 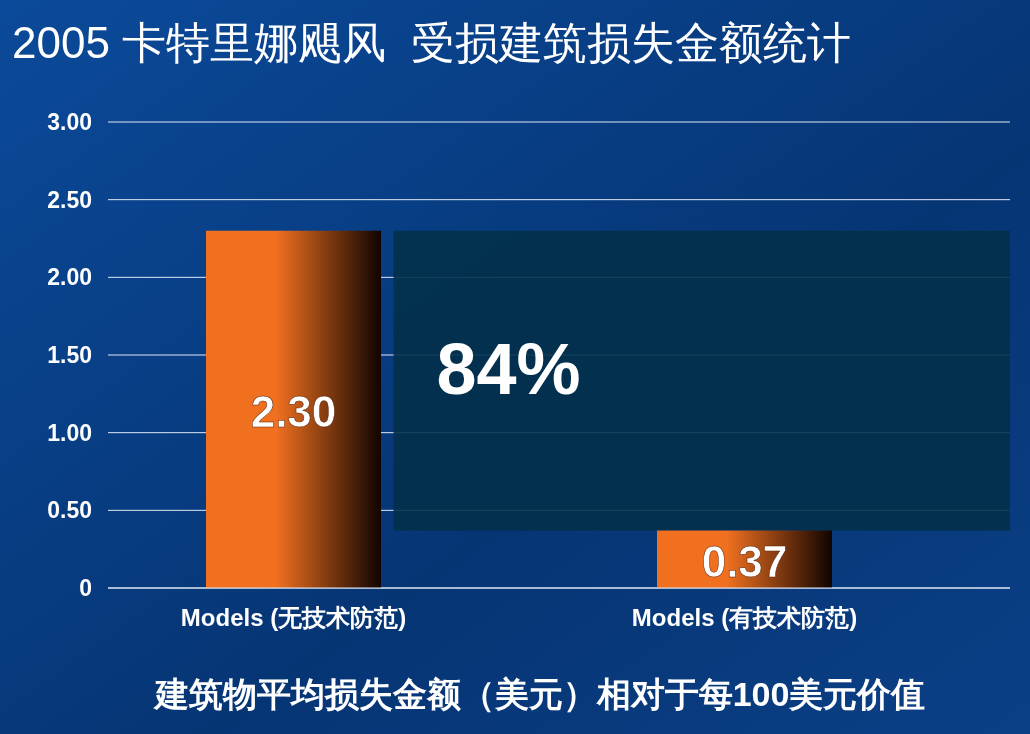 What do you see at coordinates (431, 42) in the screenshot?
I see `chart-title: 2005 卡特里娜飓风 受损建筑损失金额统计` at bounding box center [431, 42].